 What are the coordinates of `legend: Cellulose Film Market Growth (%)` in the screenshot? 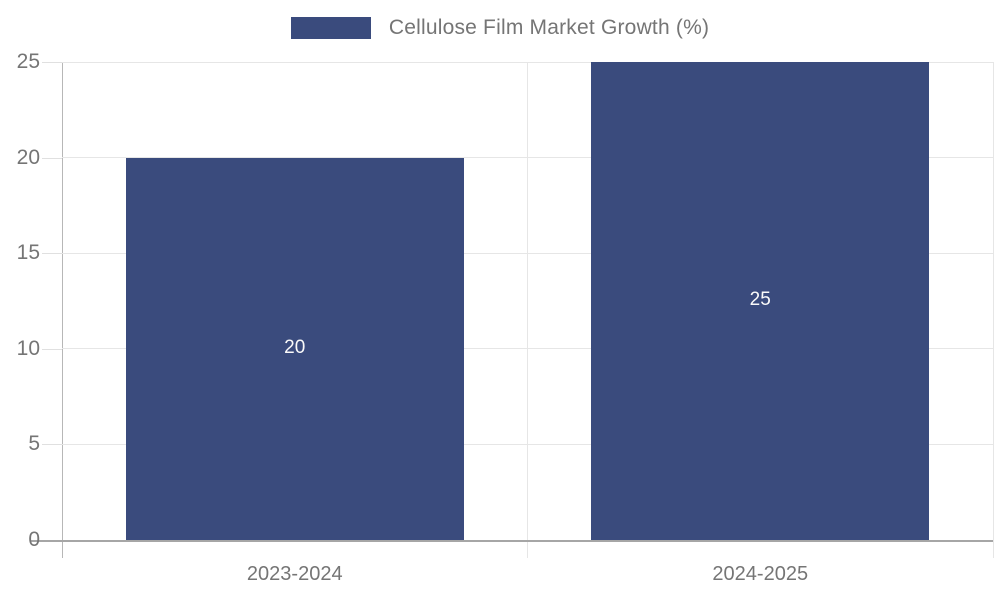 It's located at (500, 28).